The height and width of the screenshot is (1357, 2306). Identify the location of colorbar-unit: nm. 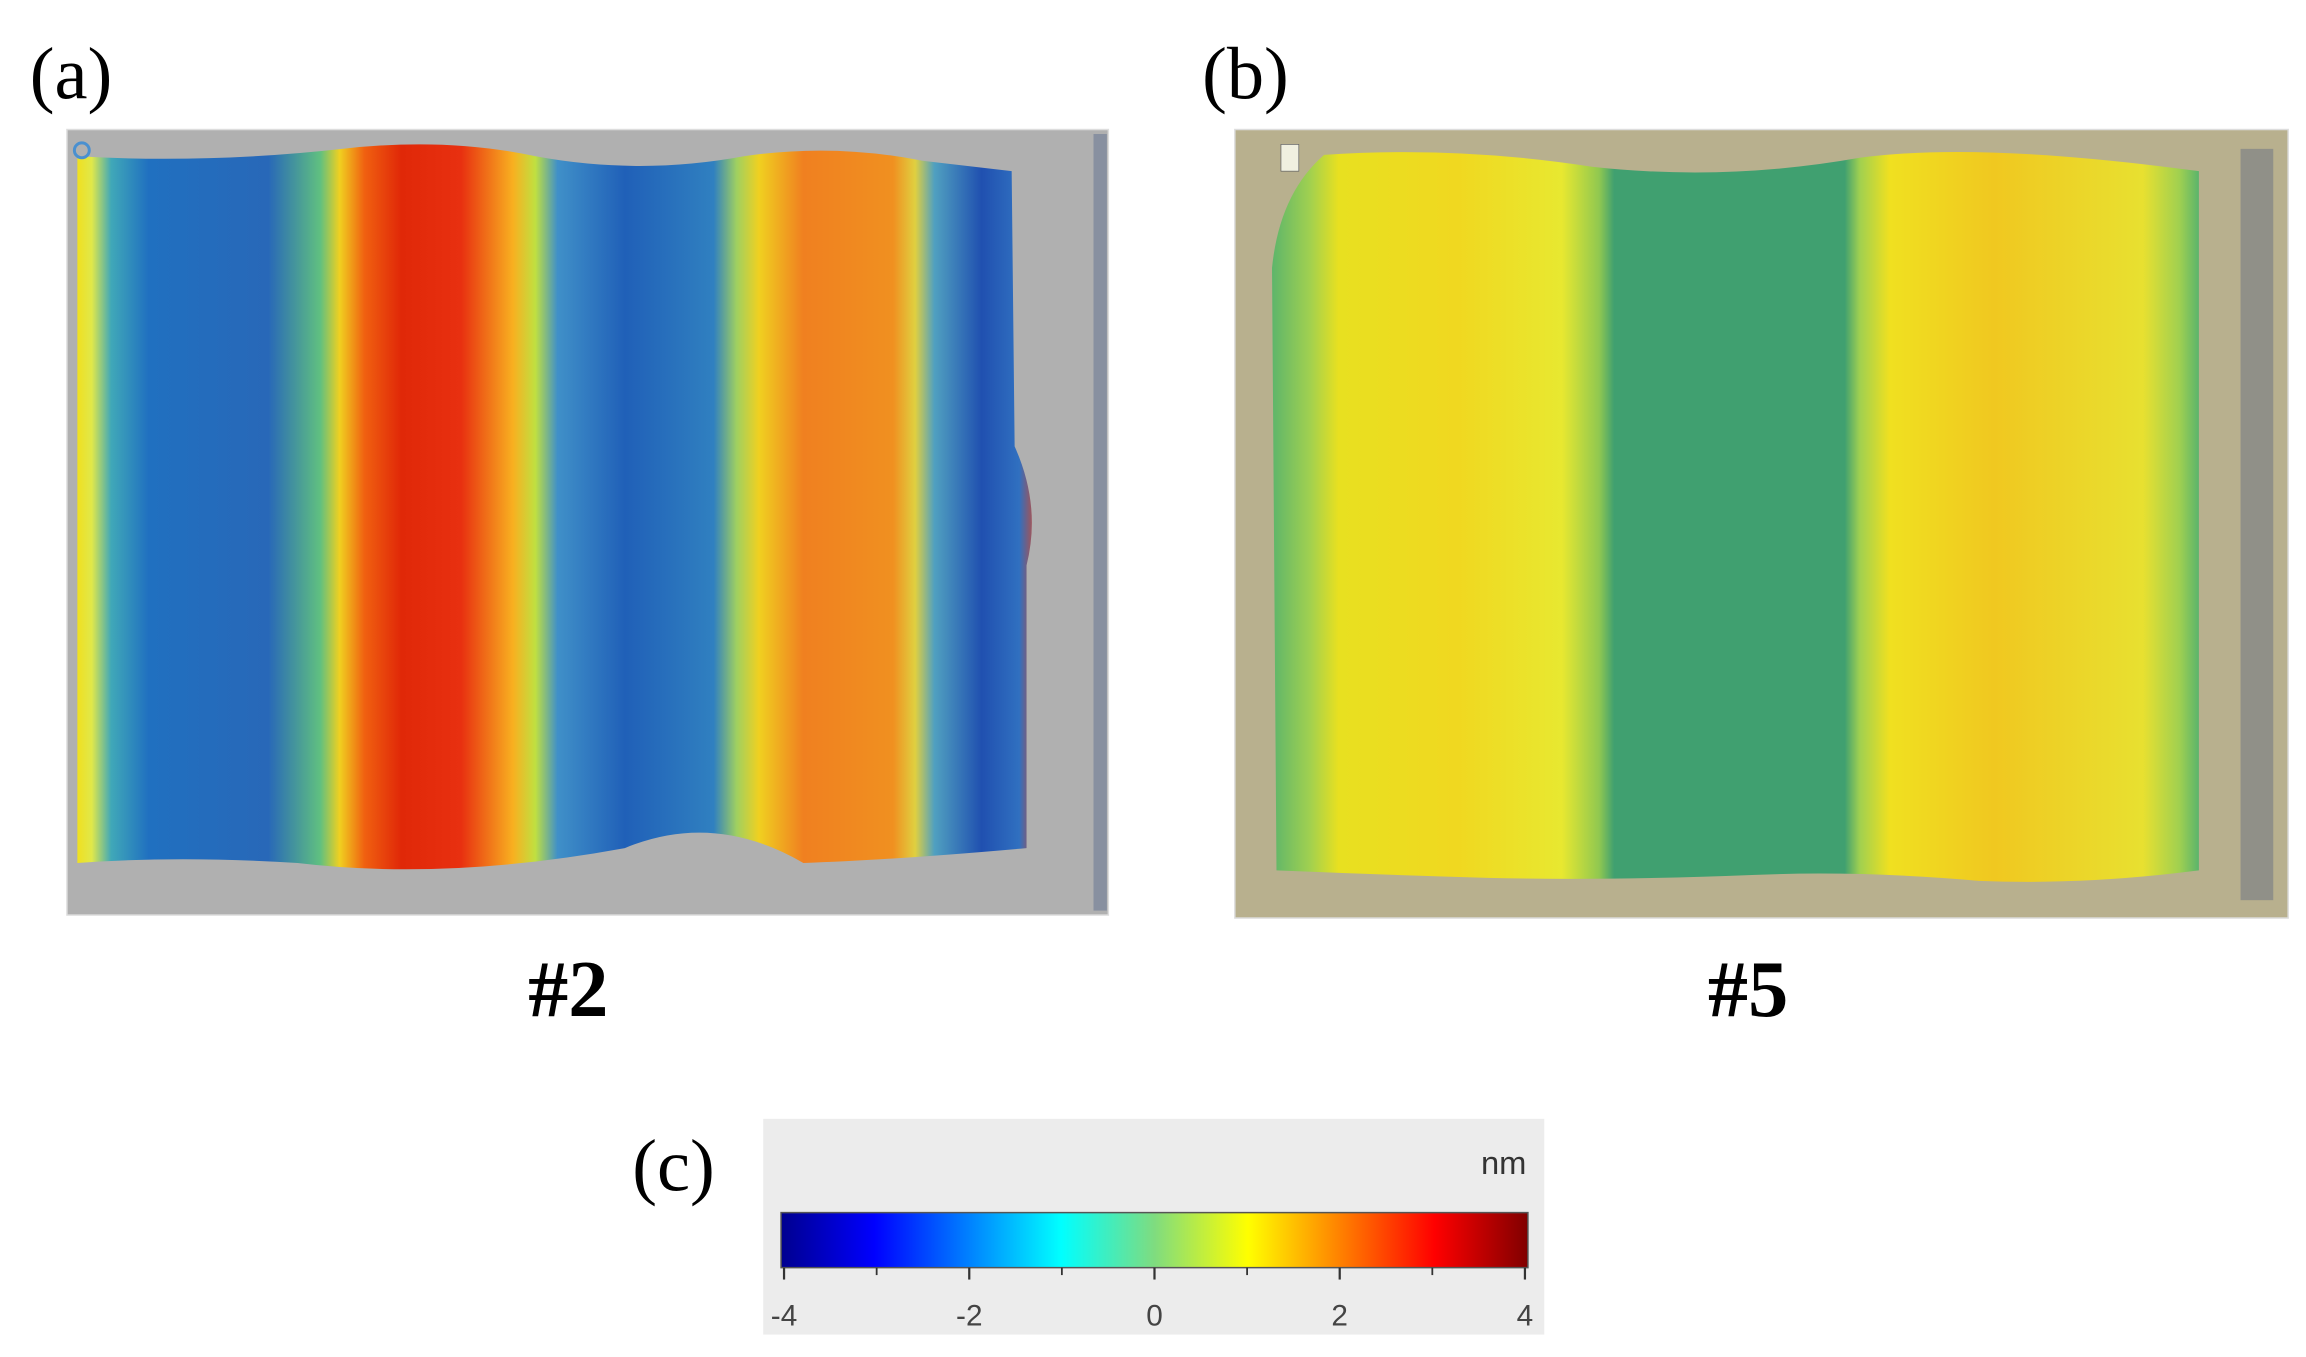
(1503, 1162).